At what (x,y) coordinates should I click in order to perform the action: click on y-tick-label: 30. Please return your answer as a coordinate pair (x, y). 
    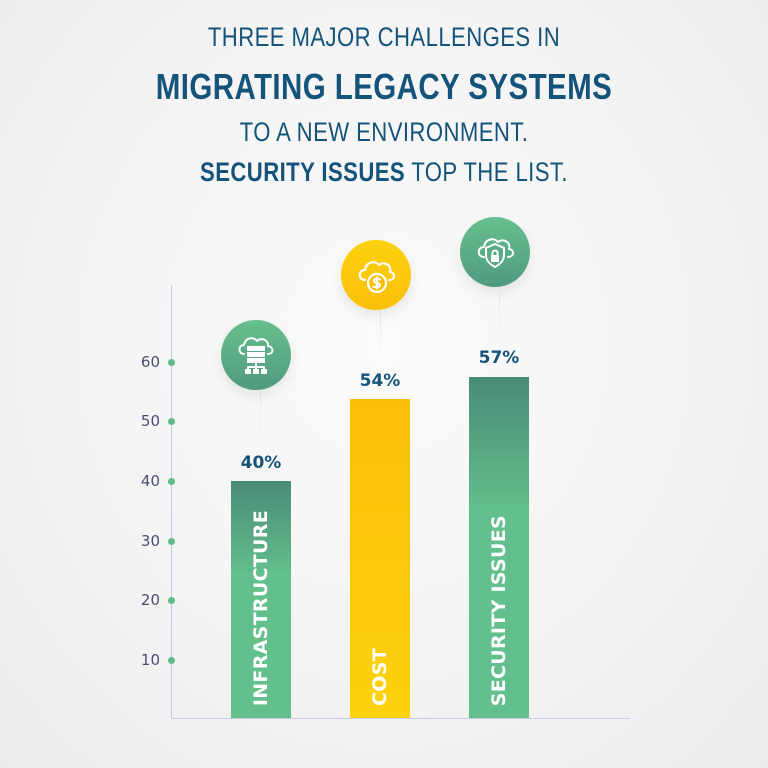
    Looking at the image, I should click on (150, 541).